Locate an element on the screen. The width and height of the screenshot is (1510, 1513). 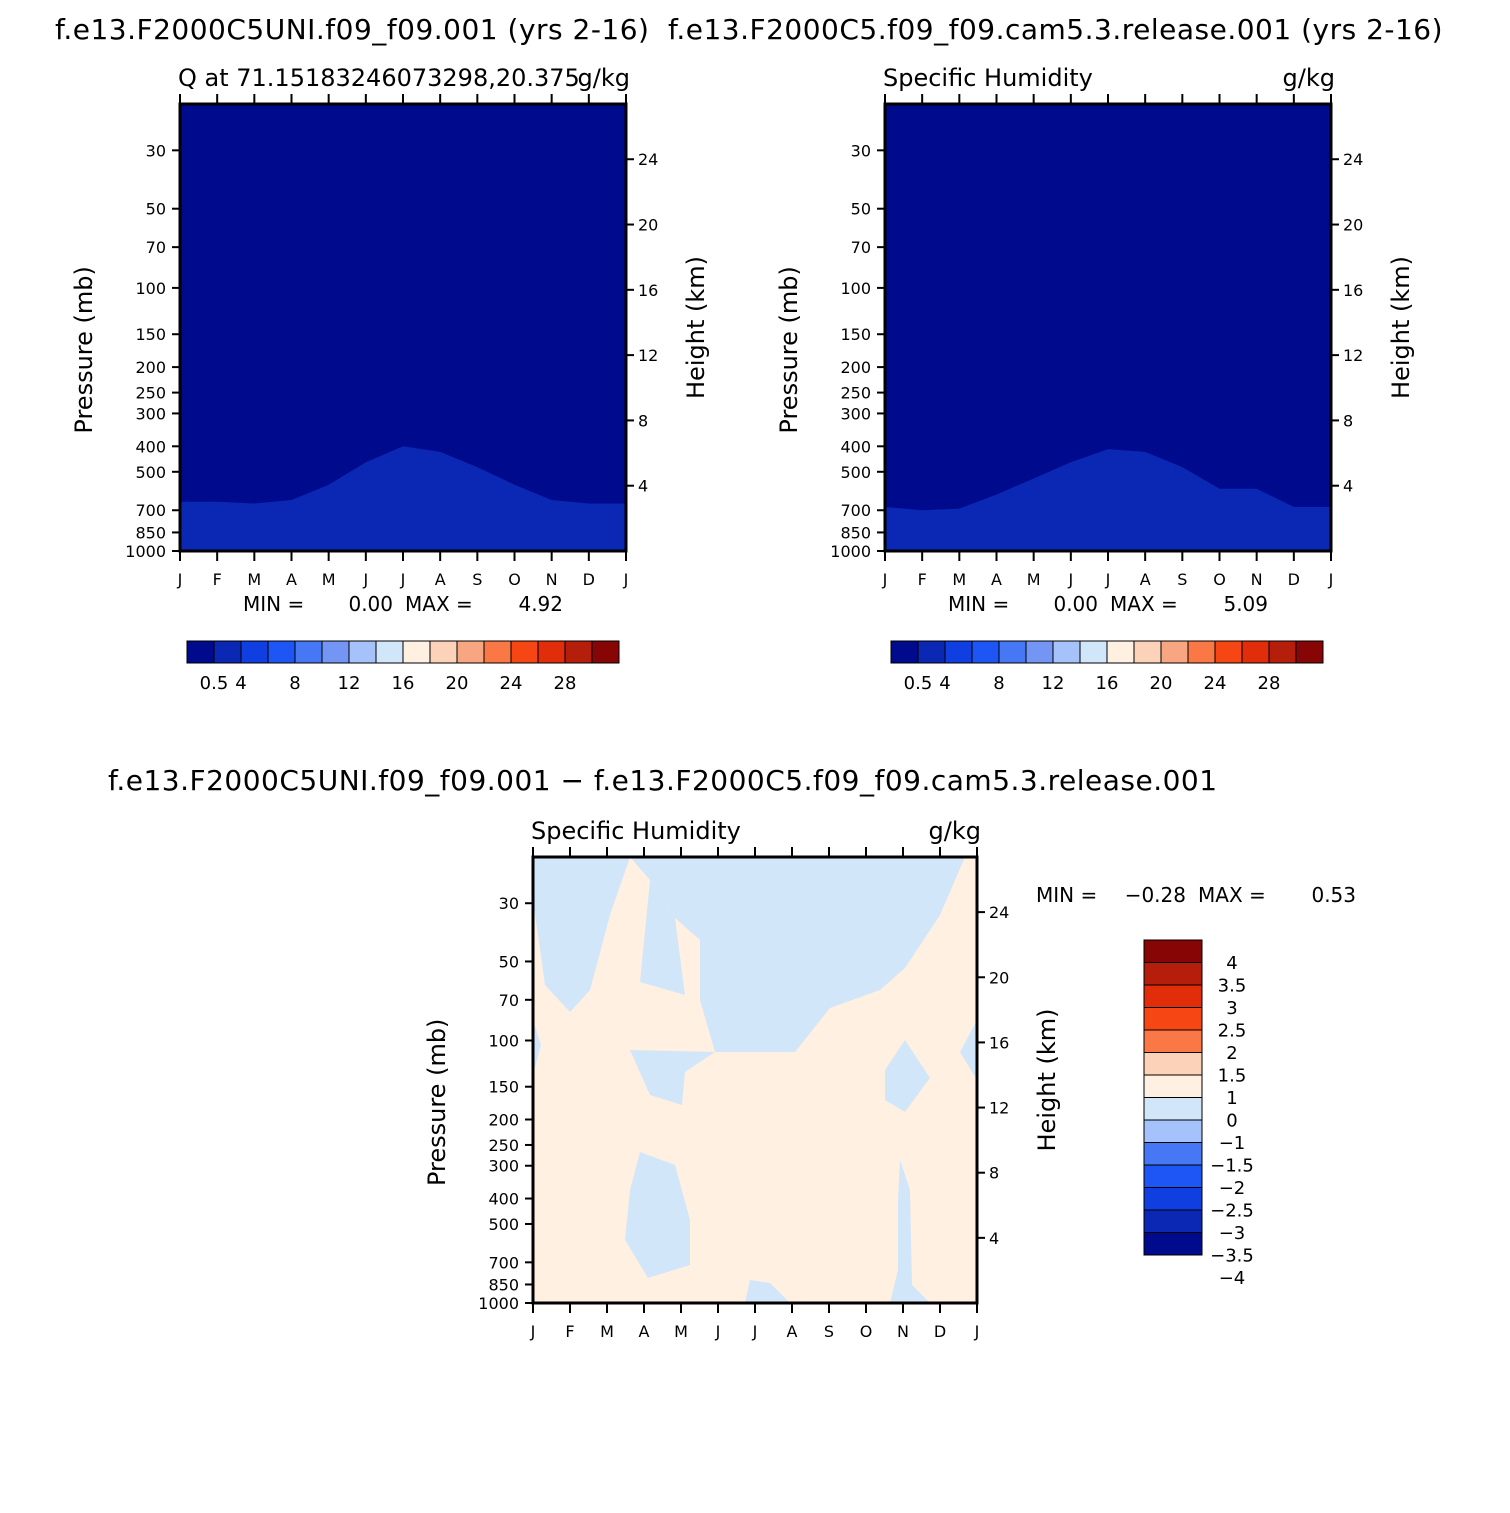
colorbar-label: 16 is located at coordinates (403, 683).